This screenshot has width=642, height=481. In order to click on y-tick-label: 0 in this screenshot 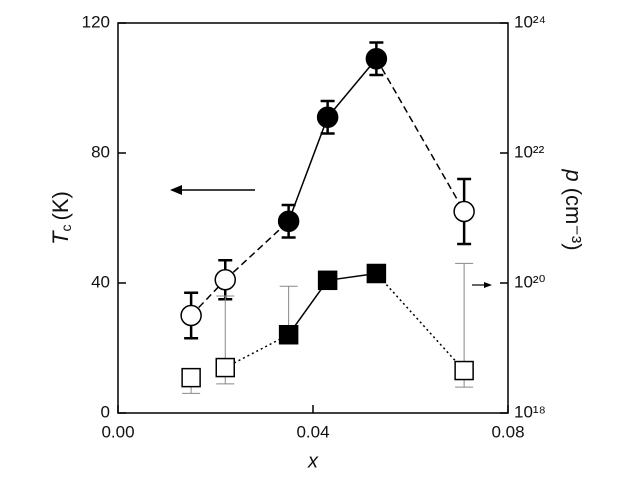, I will do `click(105, 411)`.